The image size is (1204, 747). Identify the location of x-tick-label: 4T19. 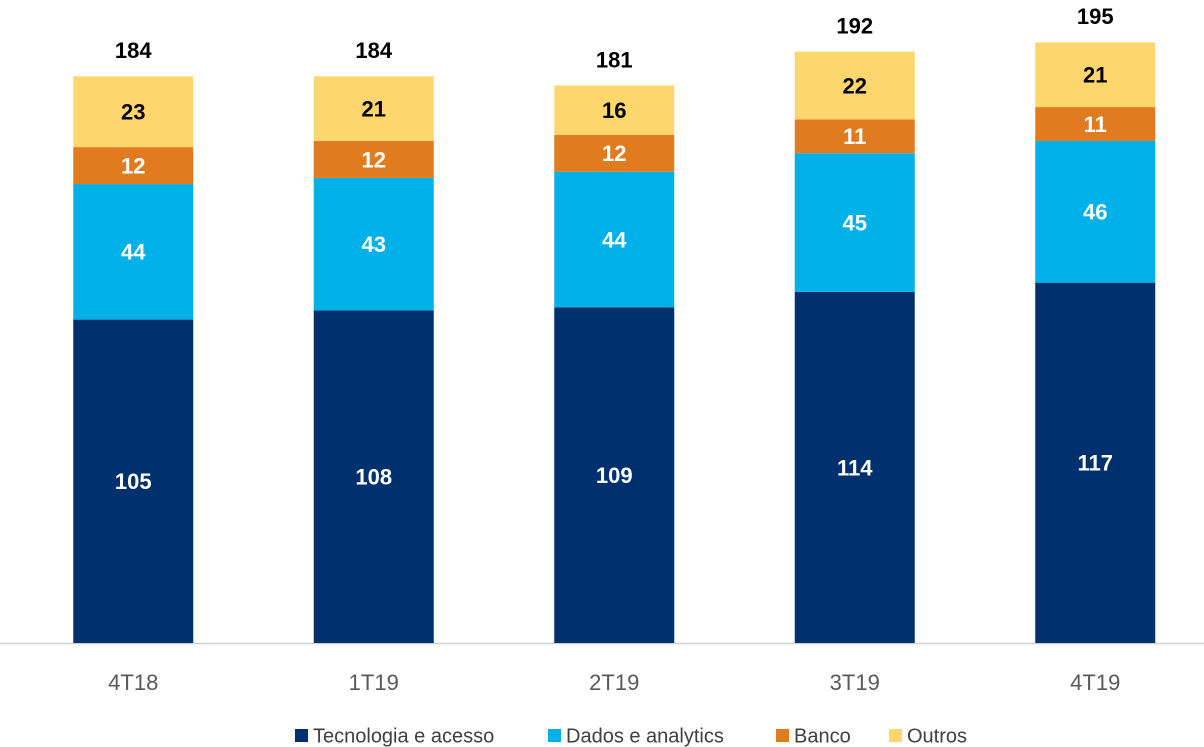
(1095, 682).